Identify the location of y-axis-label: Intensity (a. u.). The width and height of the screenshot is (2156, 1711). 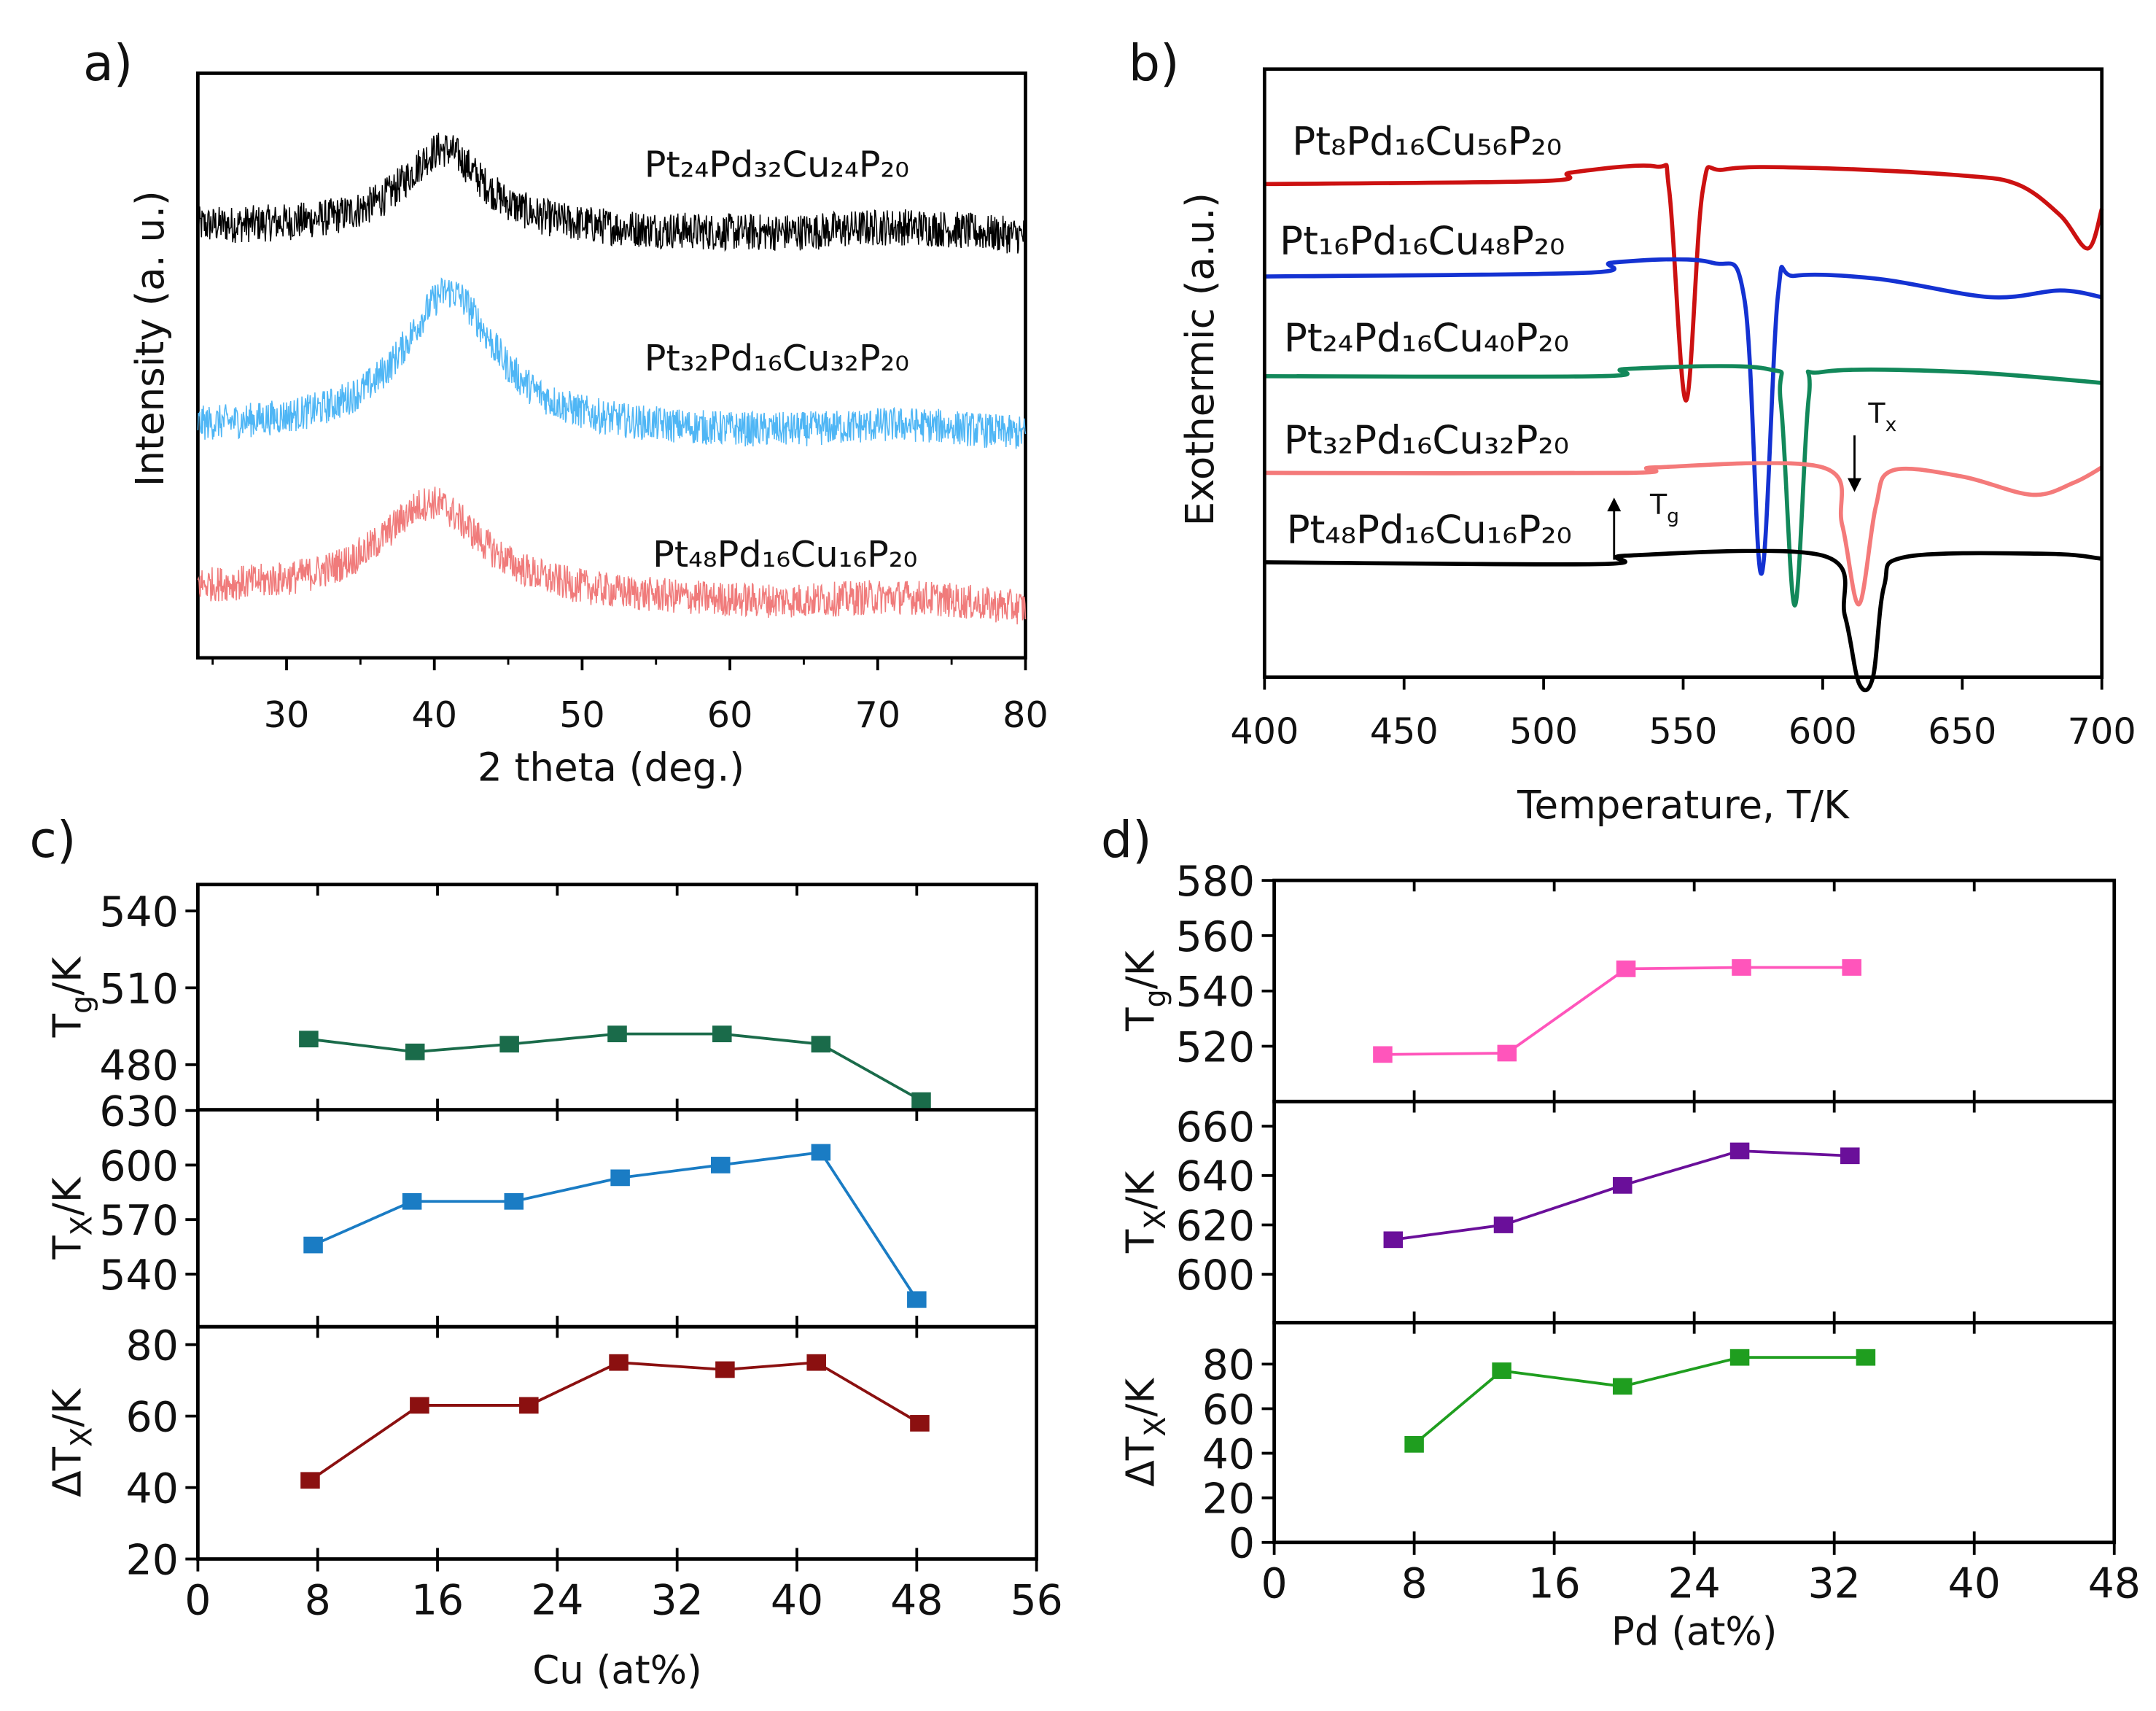
(150, 338).